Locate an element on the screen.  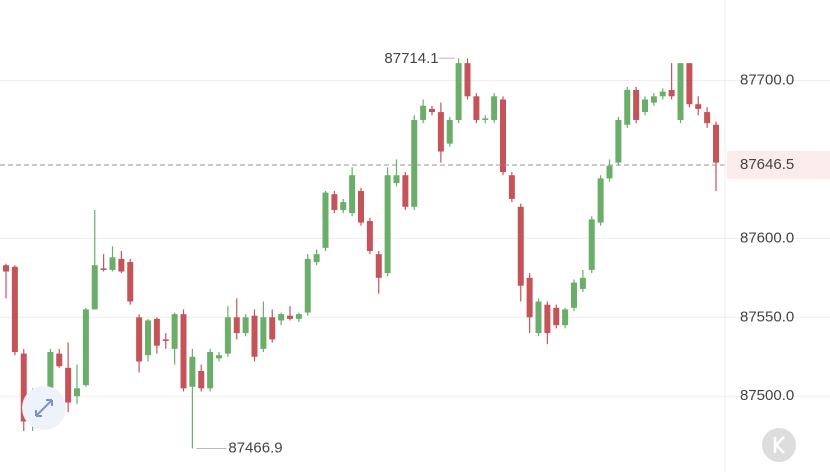
expand-button is located at coordinates (44, 408).